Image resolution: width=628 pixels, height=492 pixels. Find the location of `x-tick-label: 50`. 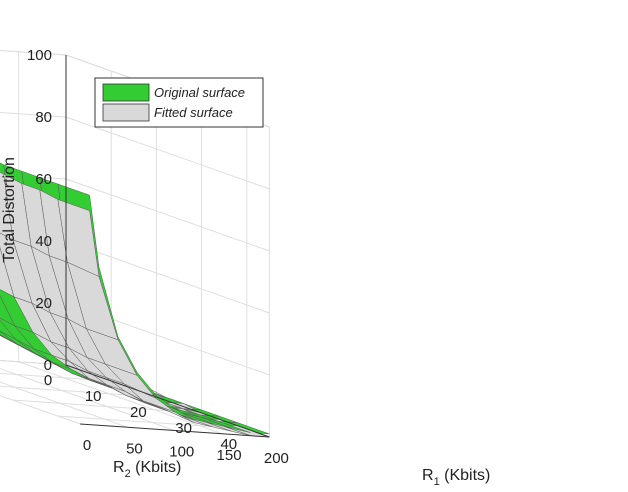

x-tick-label: 50 is located at coordinates (134, 448).